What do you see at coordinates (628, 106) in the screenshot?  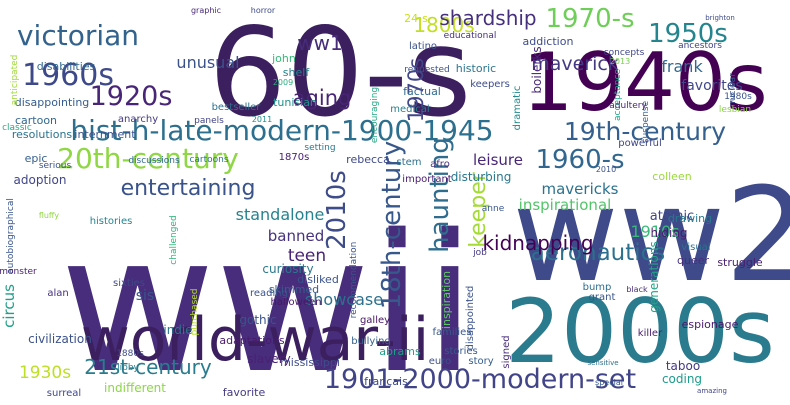 I see `word-adultery: adultery` at bounding box center [628, 106].